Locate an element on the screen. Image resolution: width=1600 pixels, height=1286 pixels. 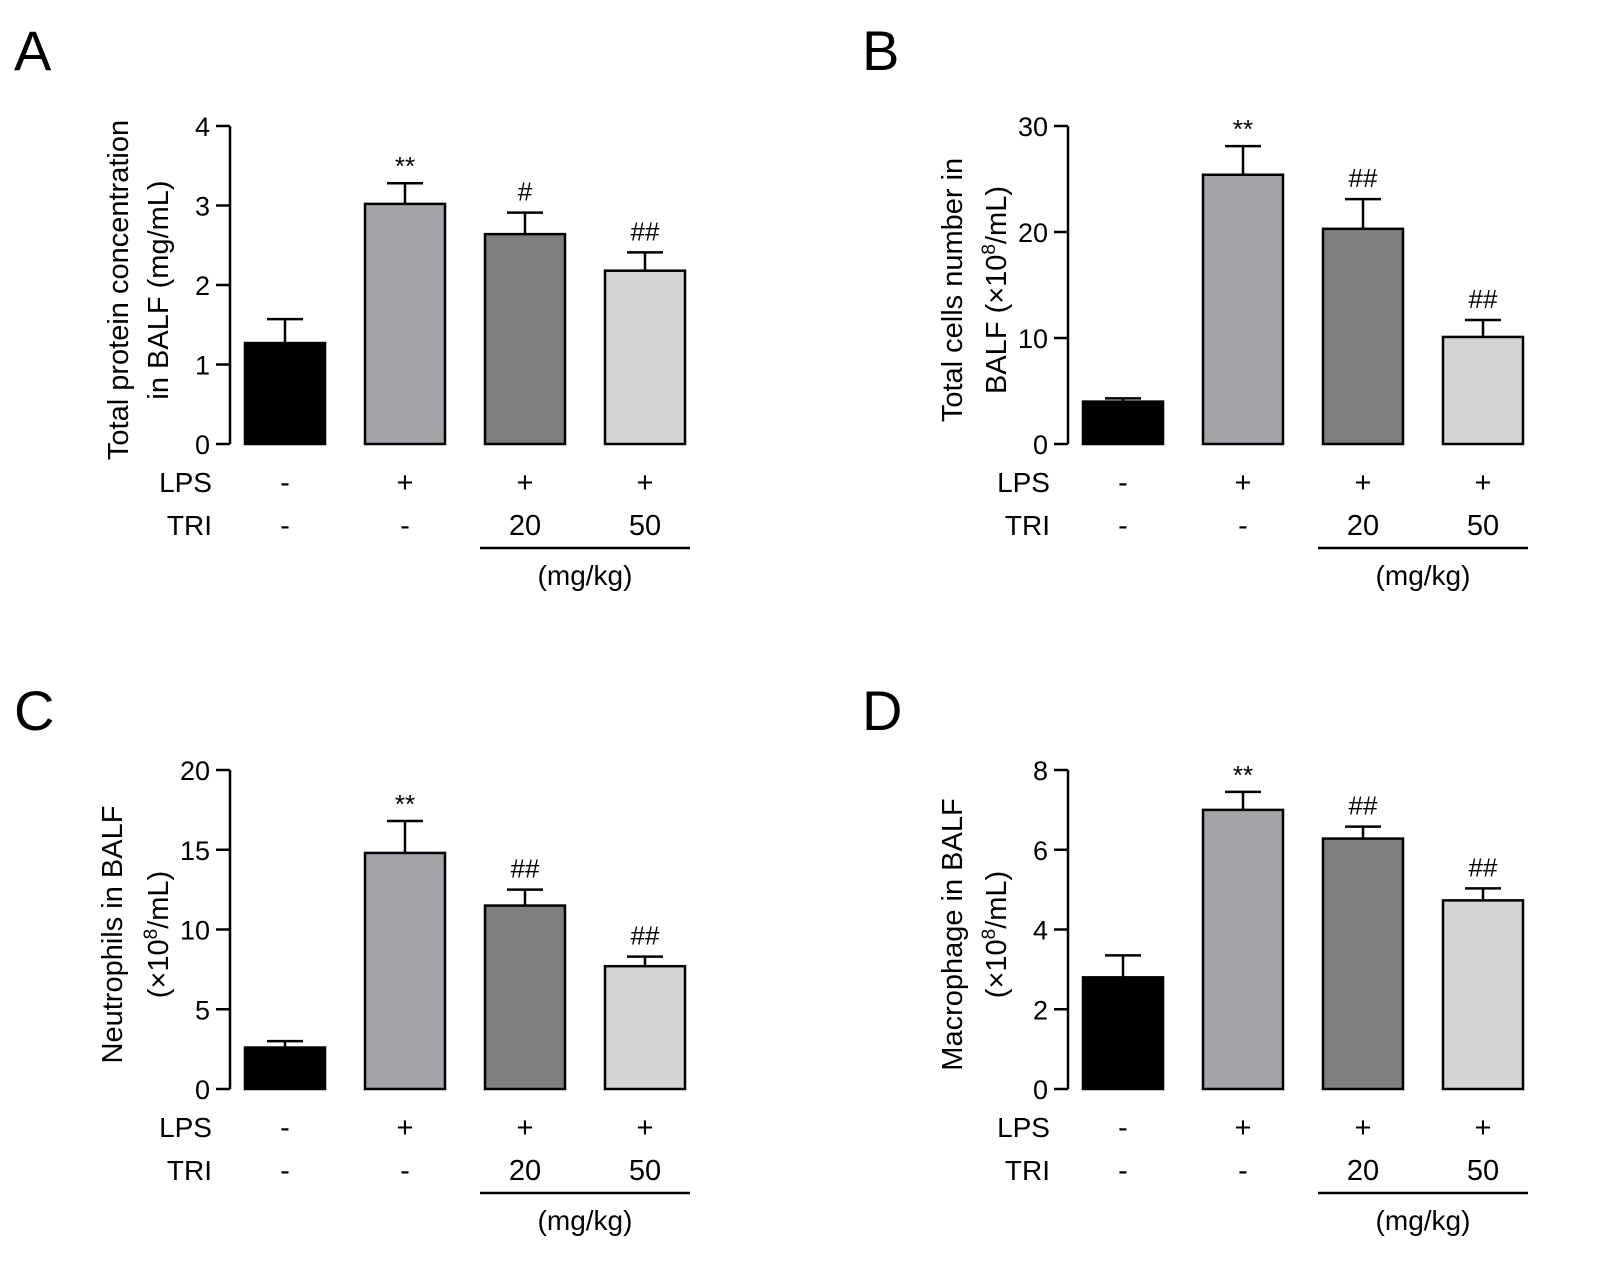
y-axis-label-part: BALF (×10 is located at coordinates (997, 324).